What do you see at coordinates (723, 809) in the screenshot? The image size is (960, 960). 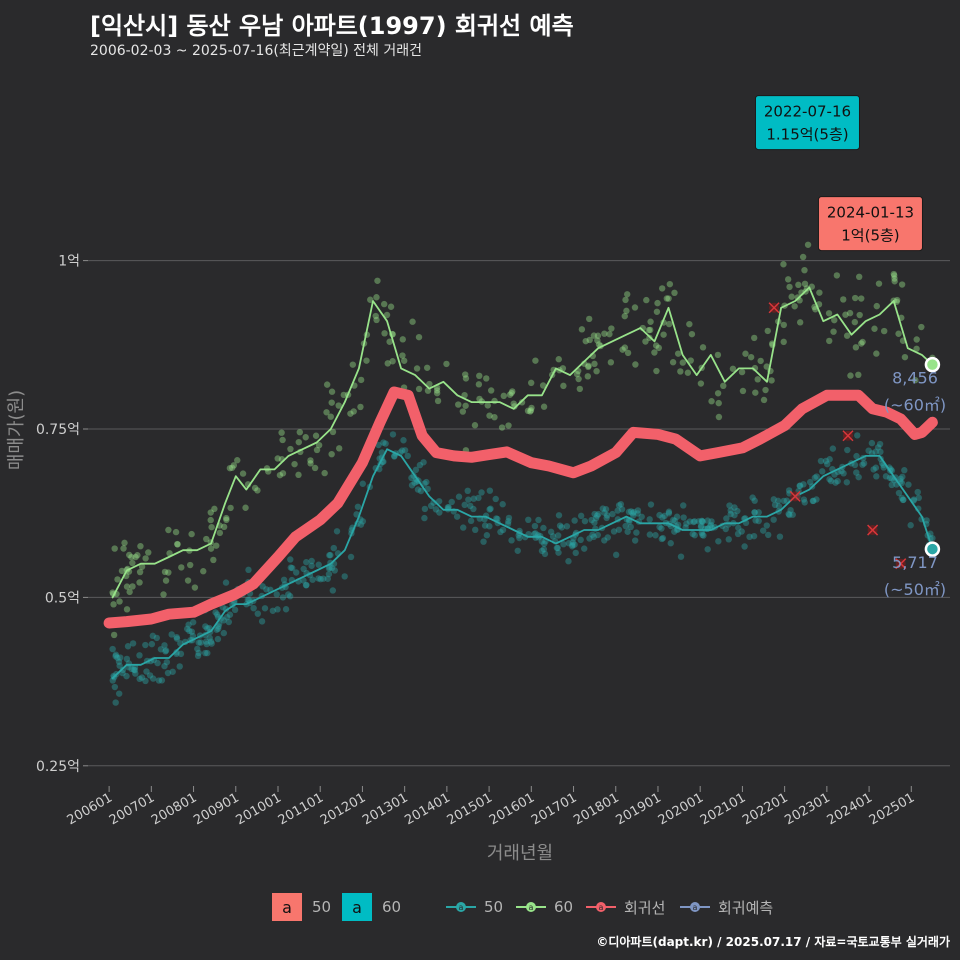 I see `x-tick-label: 202101` at bounding box center [723, 809].